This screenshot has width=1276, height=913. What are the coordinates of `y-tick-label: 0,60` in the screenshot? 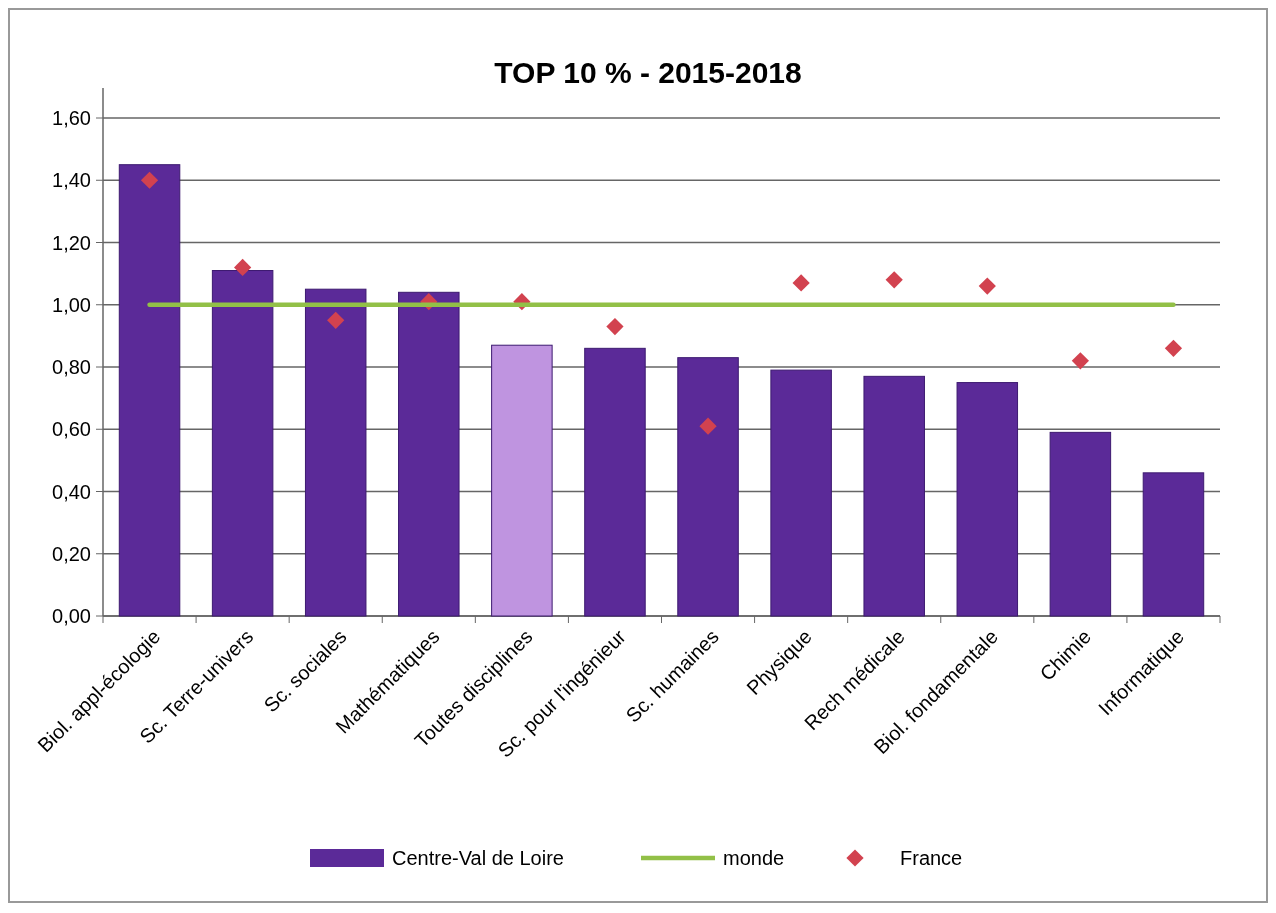 It's located at (71, 429).